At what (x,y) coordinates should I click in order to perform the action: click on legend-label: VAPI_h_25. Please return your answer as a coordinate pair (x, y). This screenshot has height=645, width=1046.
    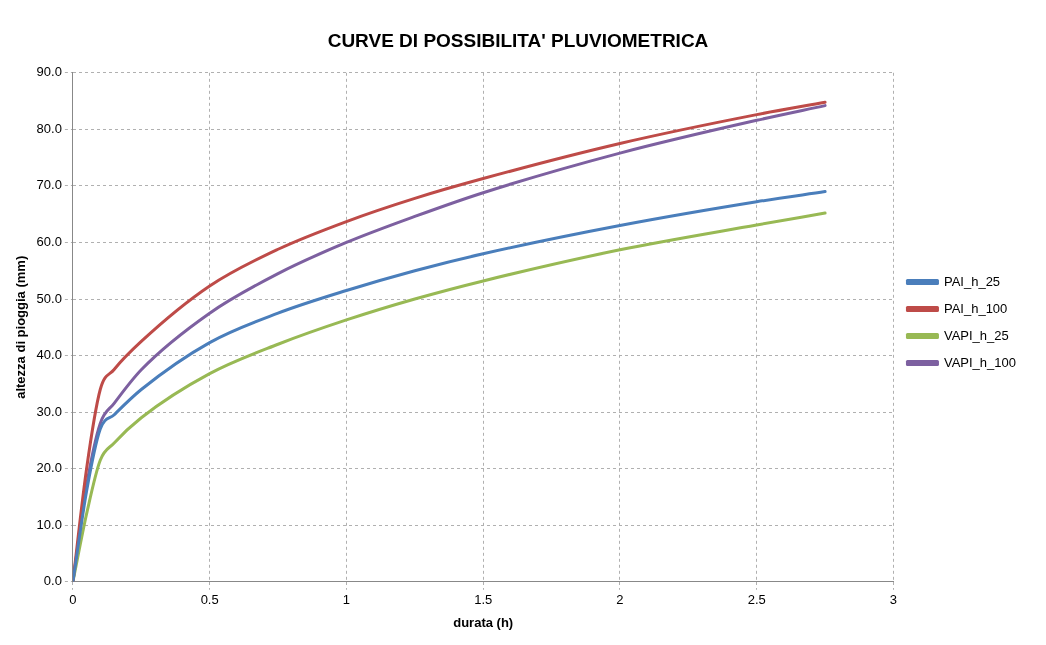
    Looking at the image, I should click on (976, 335).